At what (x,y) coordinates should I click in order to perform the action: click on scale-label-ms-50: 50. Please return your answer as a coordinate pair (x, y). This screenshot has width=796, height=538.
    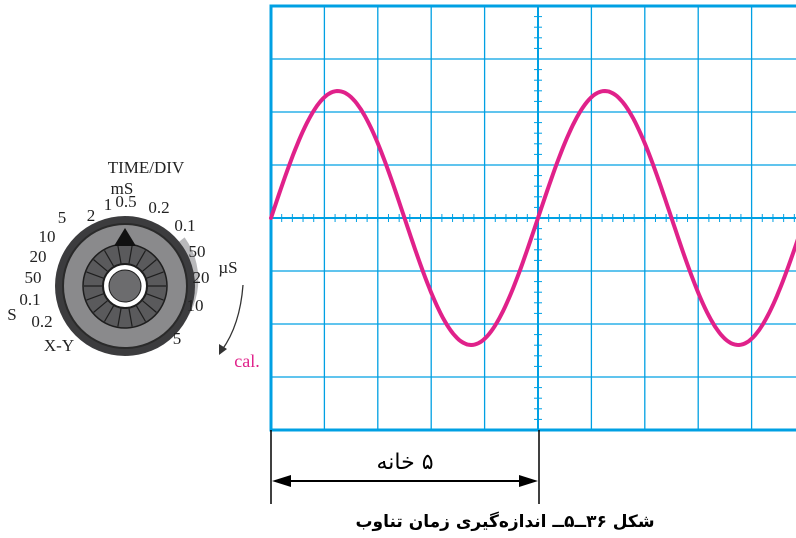
    Looking at the image, I should click on (33, 277).